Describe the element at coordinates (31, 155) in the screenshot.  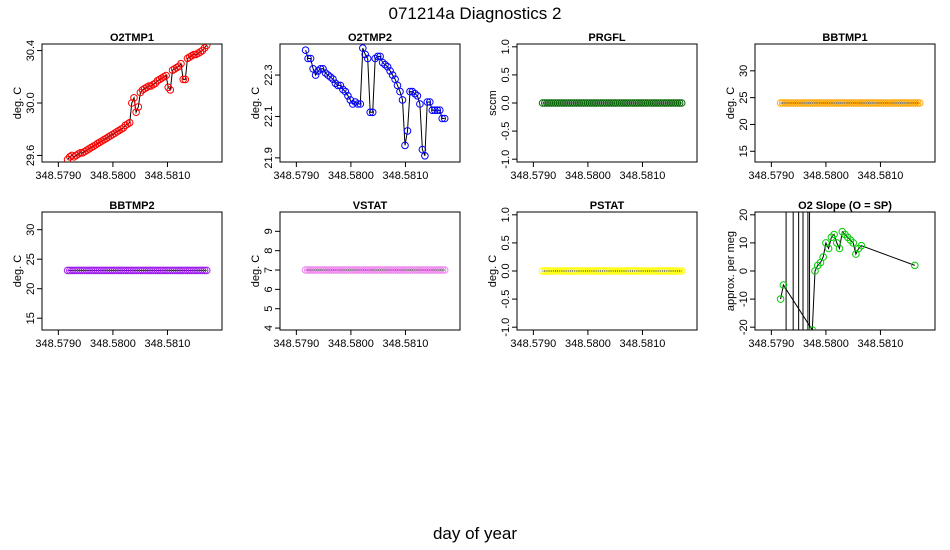
I see `y-tick-label: 29.6` at that location.